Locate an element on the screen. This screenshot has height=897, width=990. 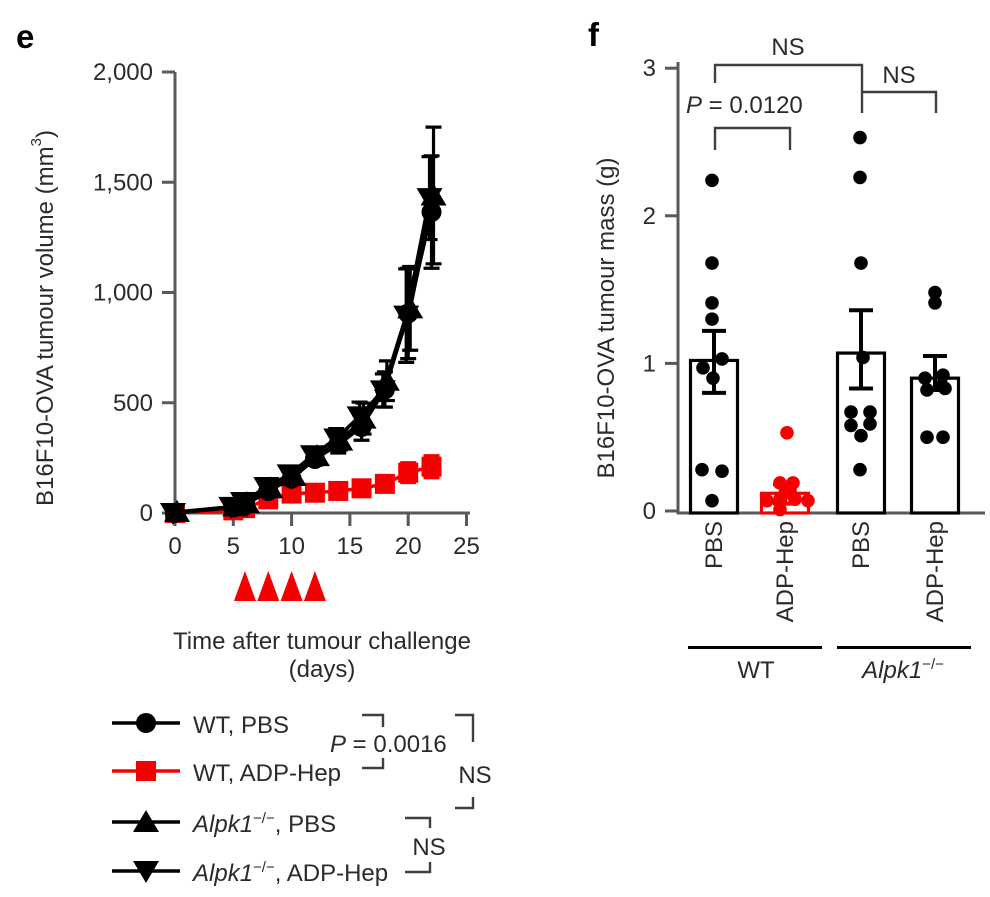
e-ns-inner-bracket-bottom is located at coordinates (418, 868).